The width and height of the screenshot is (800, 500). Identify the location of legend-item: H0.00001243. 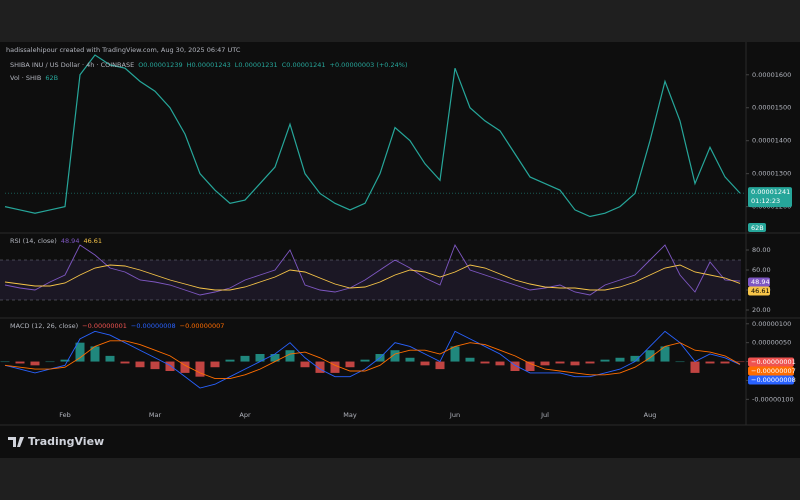
(209, 65).